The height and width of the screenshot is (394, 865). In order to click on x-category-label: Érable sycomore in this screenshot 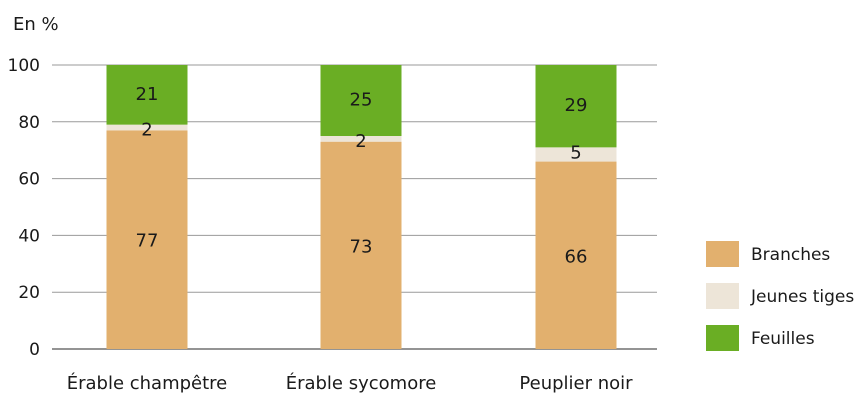, I will do `click(361, 383)`.